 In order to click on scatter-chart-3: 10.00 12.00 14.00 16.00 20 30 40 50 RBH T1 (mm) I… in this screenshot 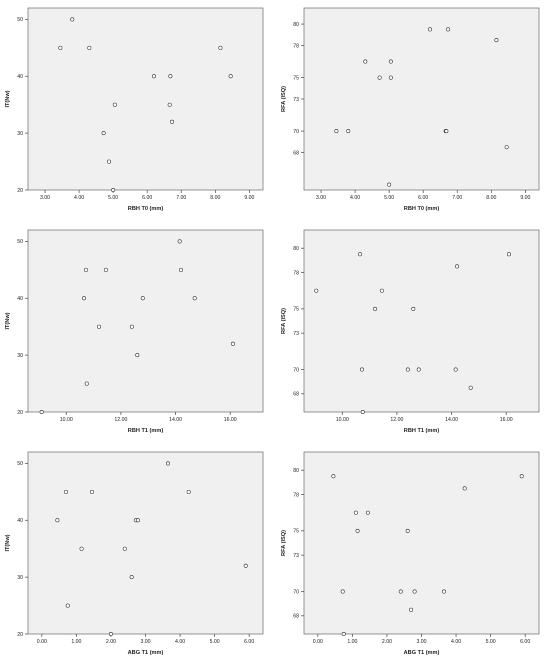, I will do `click(134, 331)`.